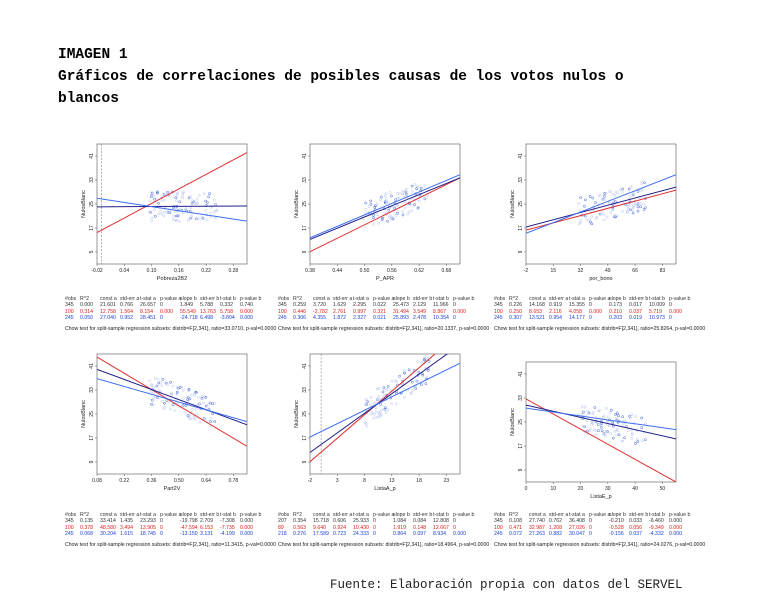  What do you see at coordinates (339, 318) in the screenshot?
I see `stats-cell: 1.872` at bounding box center [339, 318].